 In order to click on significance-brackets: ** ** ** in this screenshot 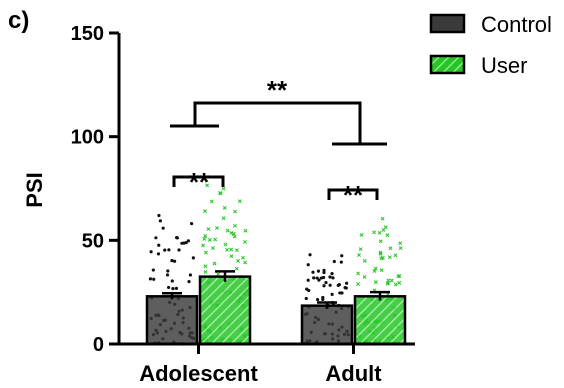, I will do `click(278, 142)`.